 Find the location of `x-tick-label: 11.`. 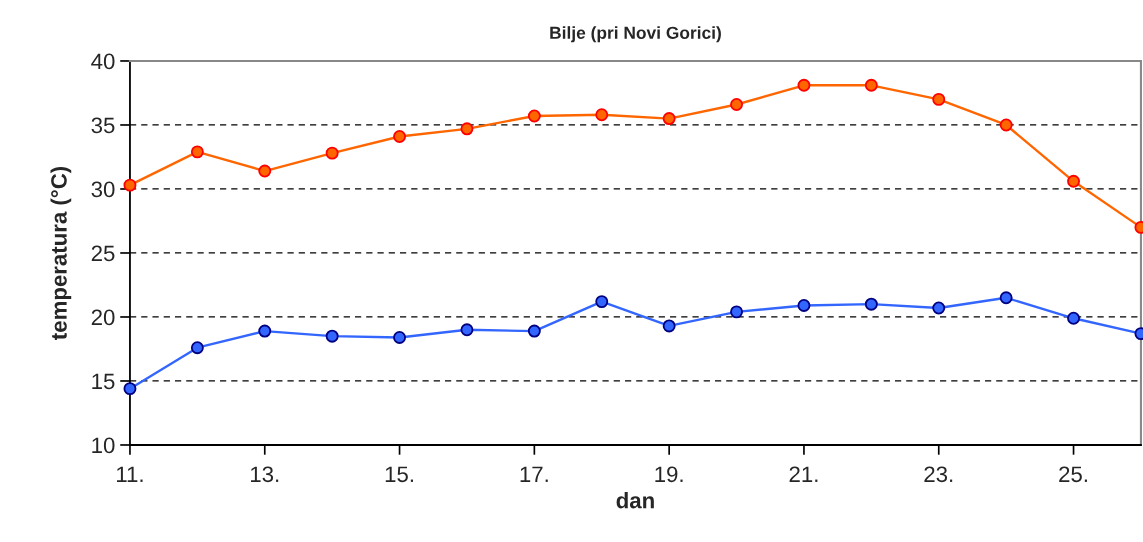

x-tick-label: 11. is located at coordinates (130, 474).